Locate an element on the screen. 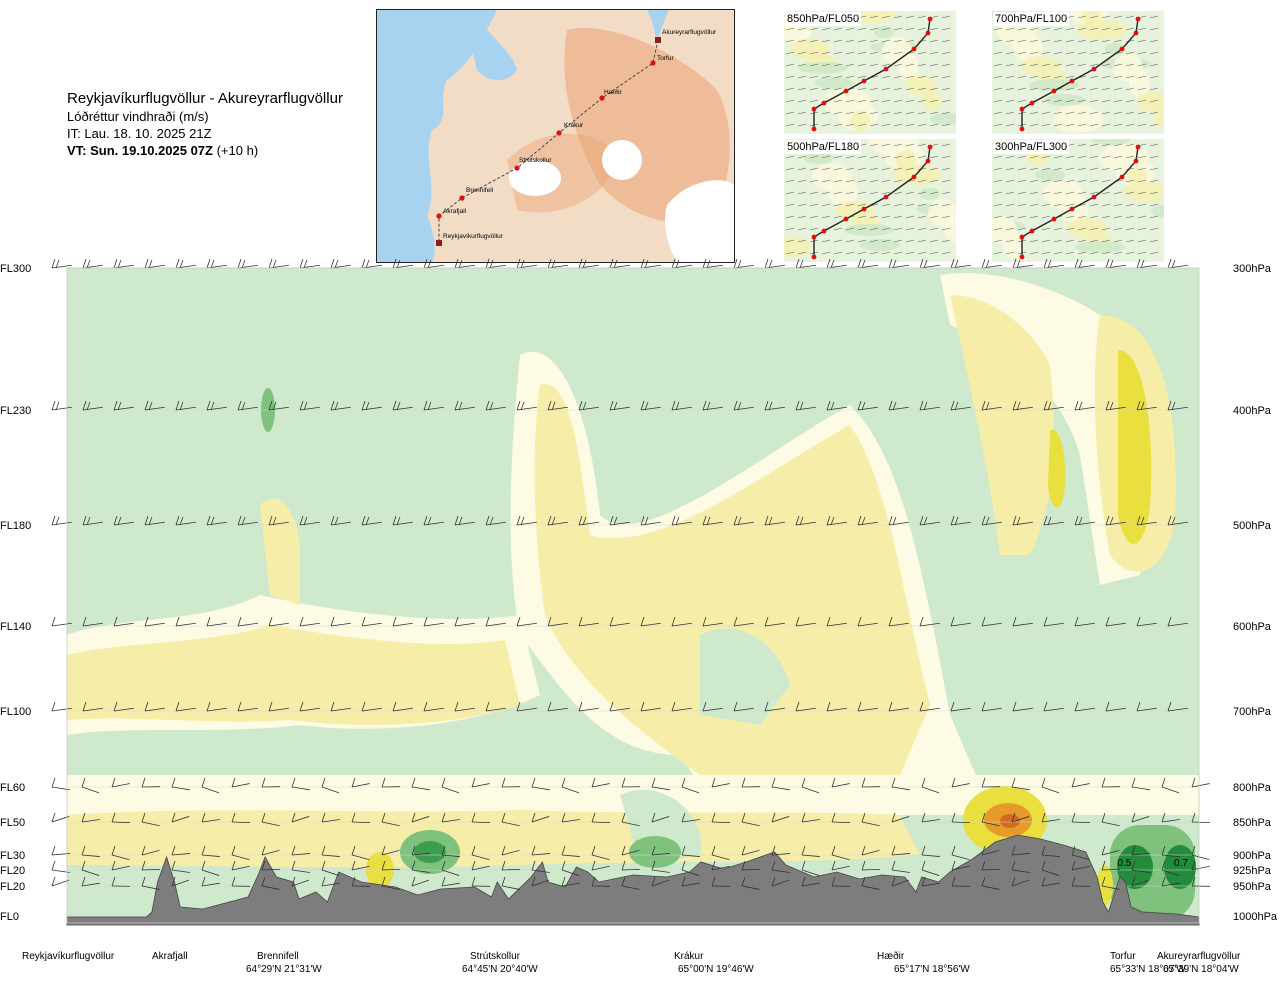 This screenshot has height=981, width=1280. valid-time-offset: (+10 h) is located at coordinates (237, 150).